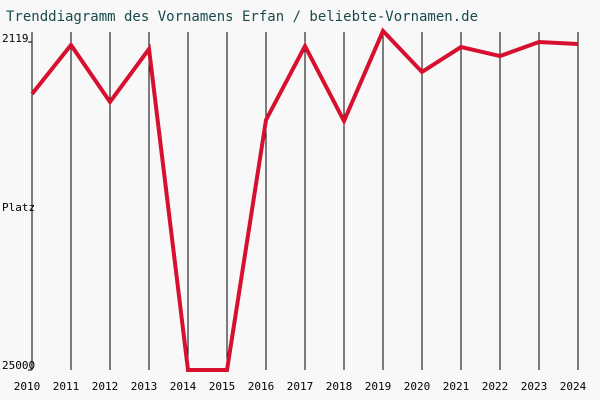 The width and height of the screenshot is (600, 400). I want to click on y-axis-label: Platz, so click(18, 207).